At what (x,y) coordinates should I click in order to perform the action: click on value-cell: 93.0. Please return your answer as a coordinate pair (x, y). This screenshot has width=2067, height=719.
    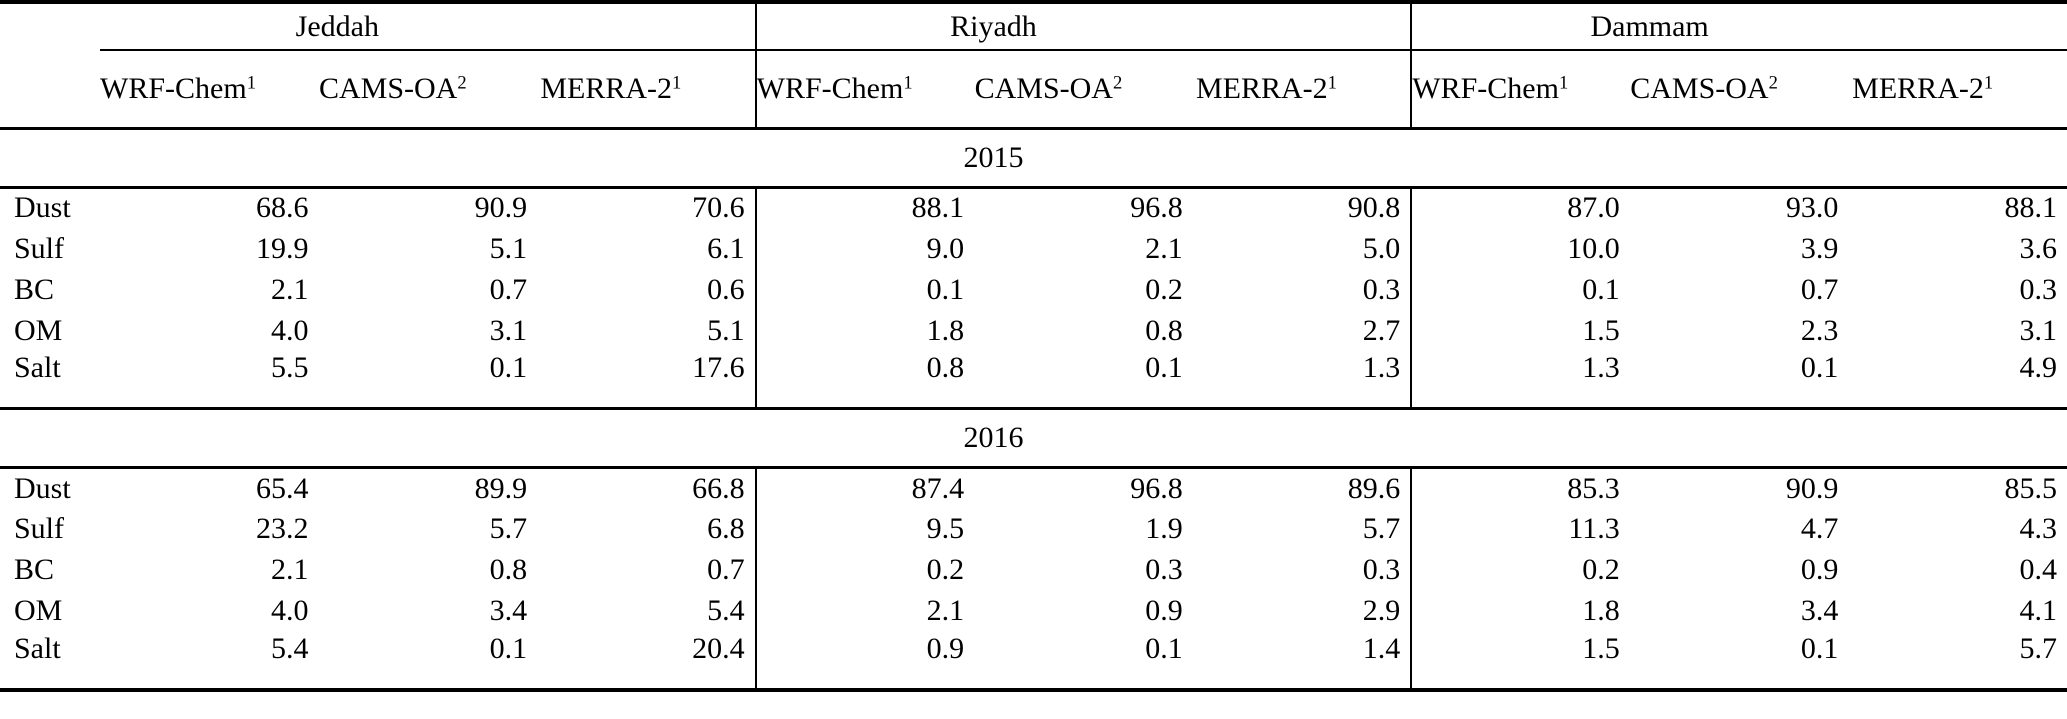
    Looking at the image, I should click on (1812, 208).